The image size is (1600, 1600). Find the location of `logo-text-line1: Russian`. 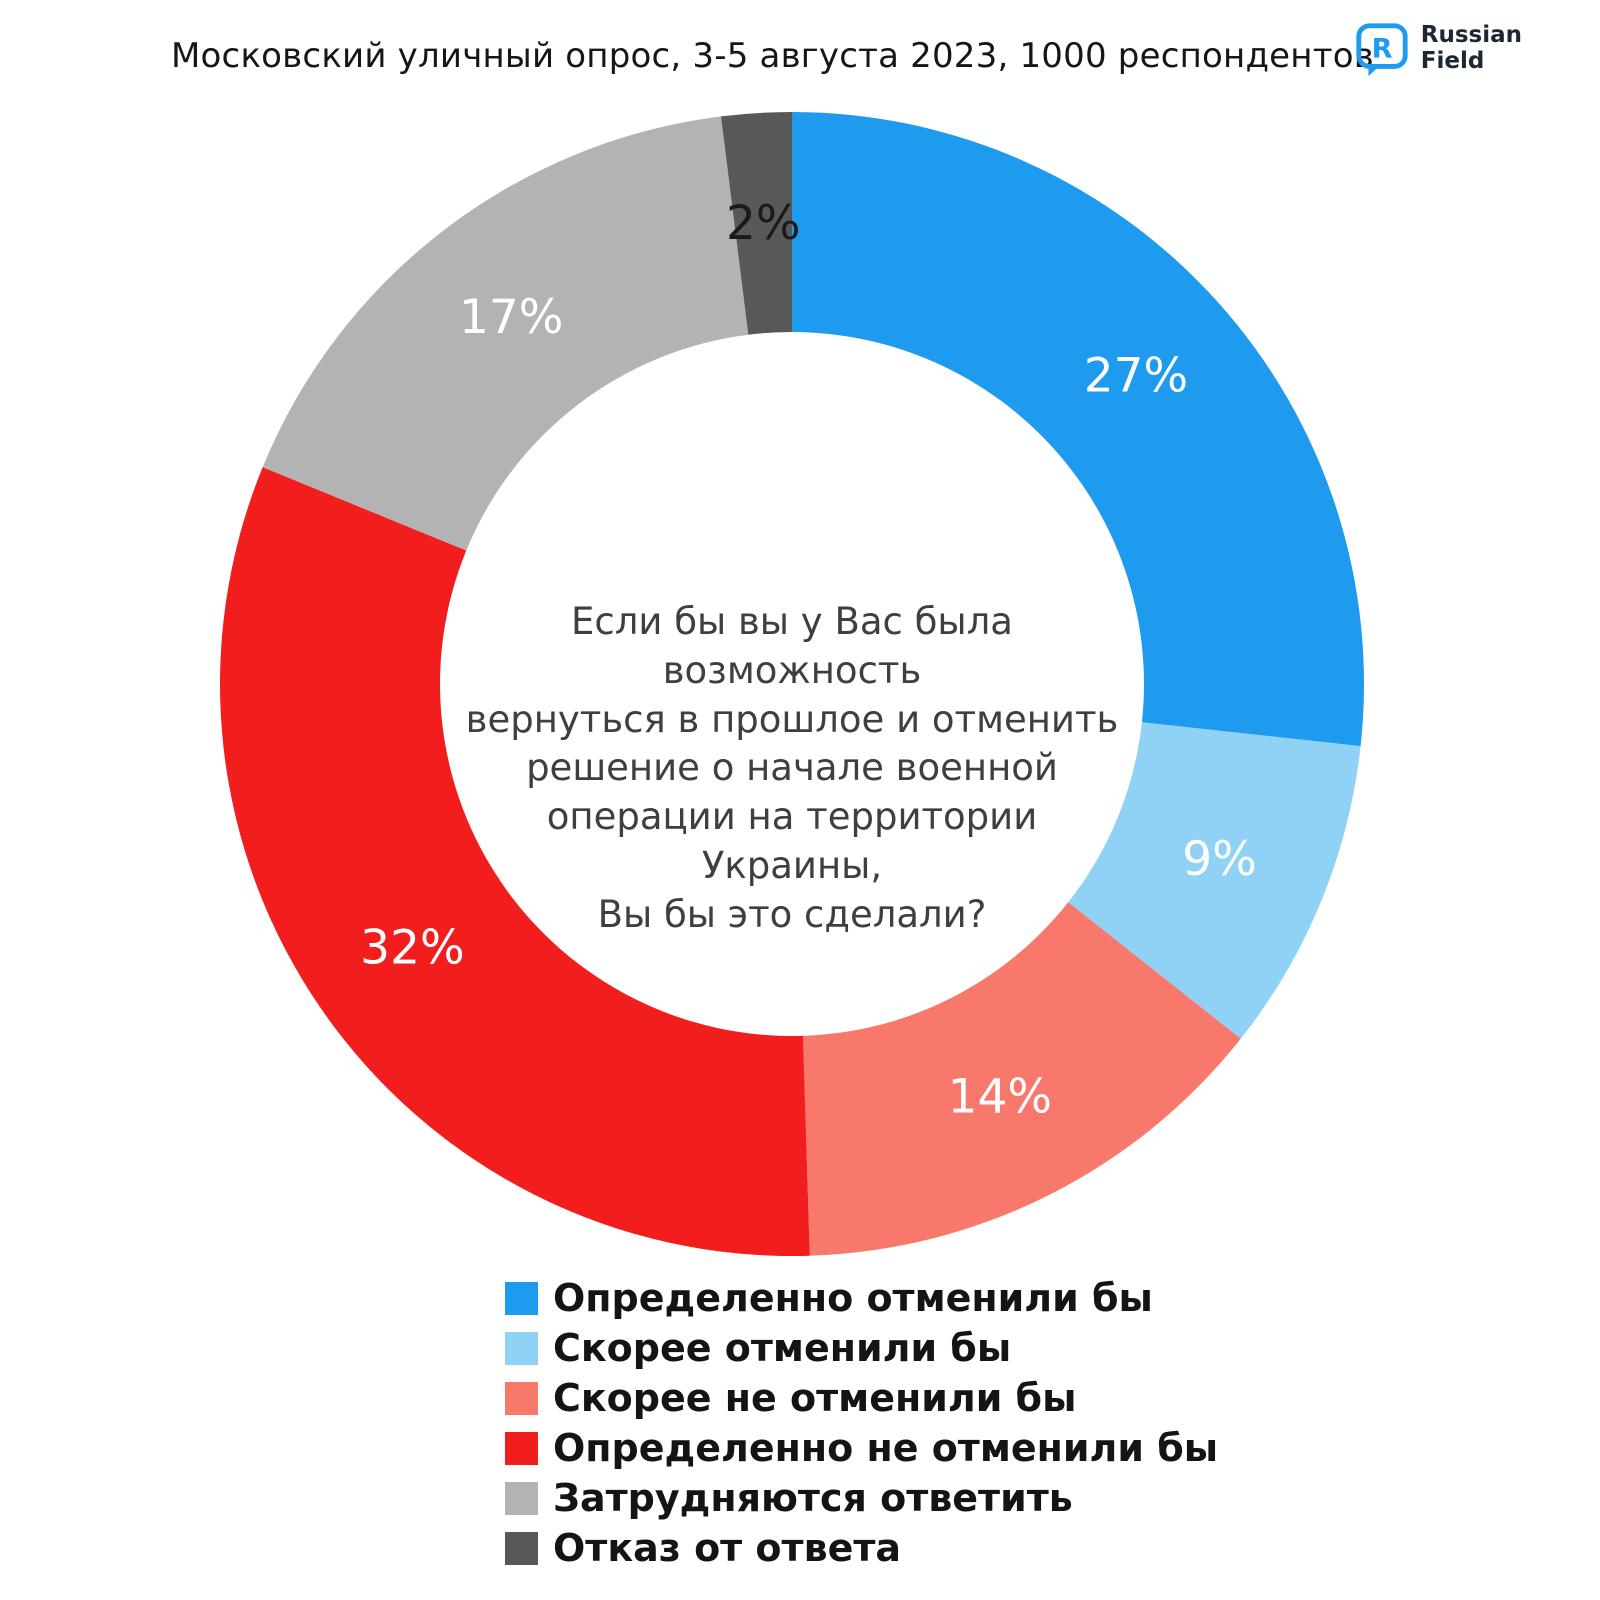

logo-text-line1: Russian is located at coordinates (1471, 35).